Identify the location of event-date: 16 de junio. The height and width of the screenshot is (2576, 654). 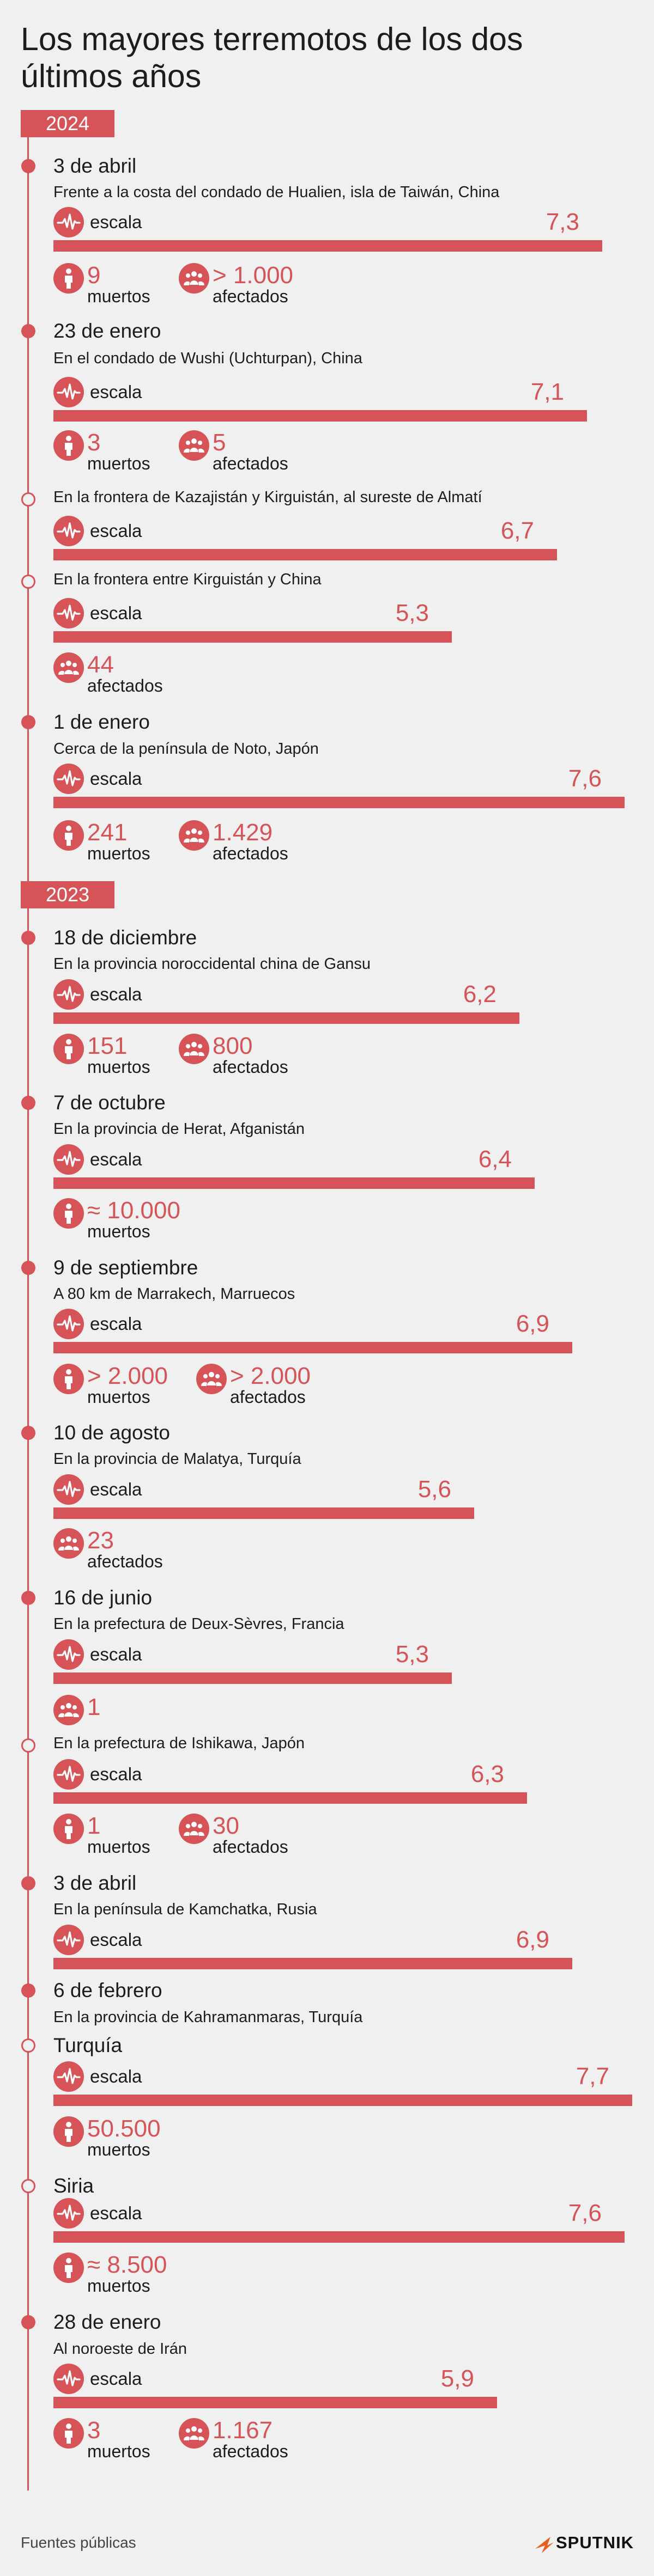
(103, 1597).